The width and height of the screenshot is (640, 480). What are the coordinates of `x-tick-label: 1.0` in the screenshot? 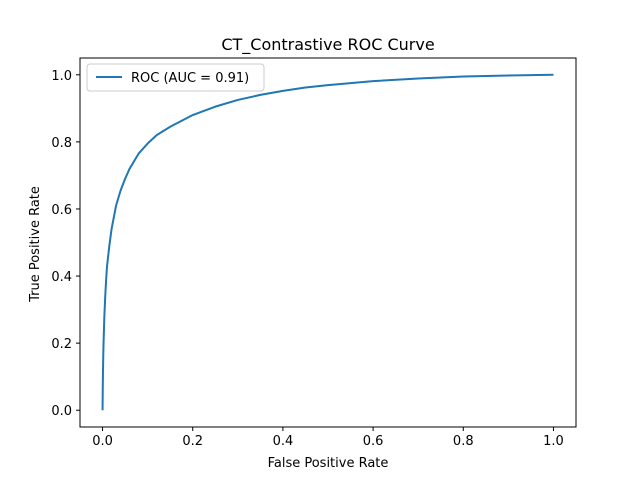 It's located at (553, 441).